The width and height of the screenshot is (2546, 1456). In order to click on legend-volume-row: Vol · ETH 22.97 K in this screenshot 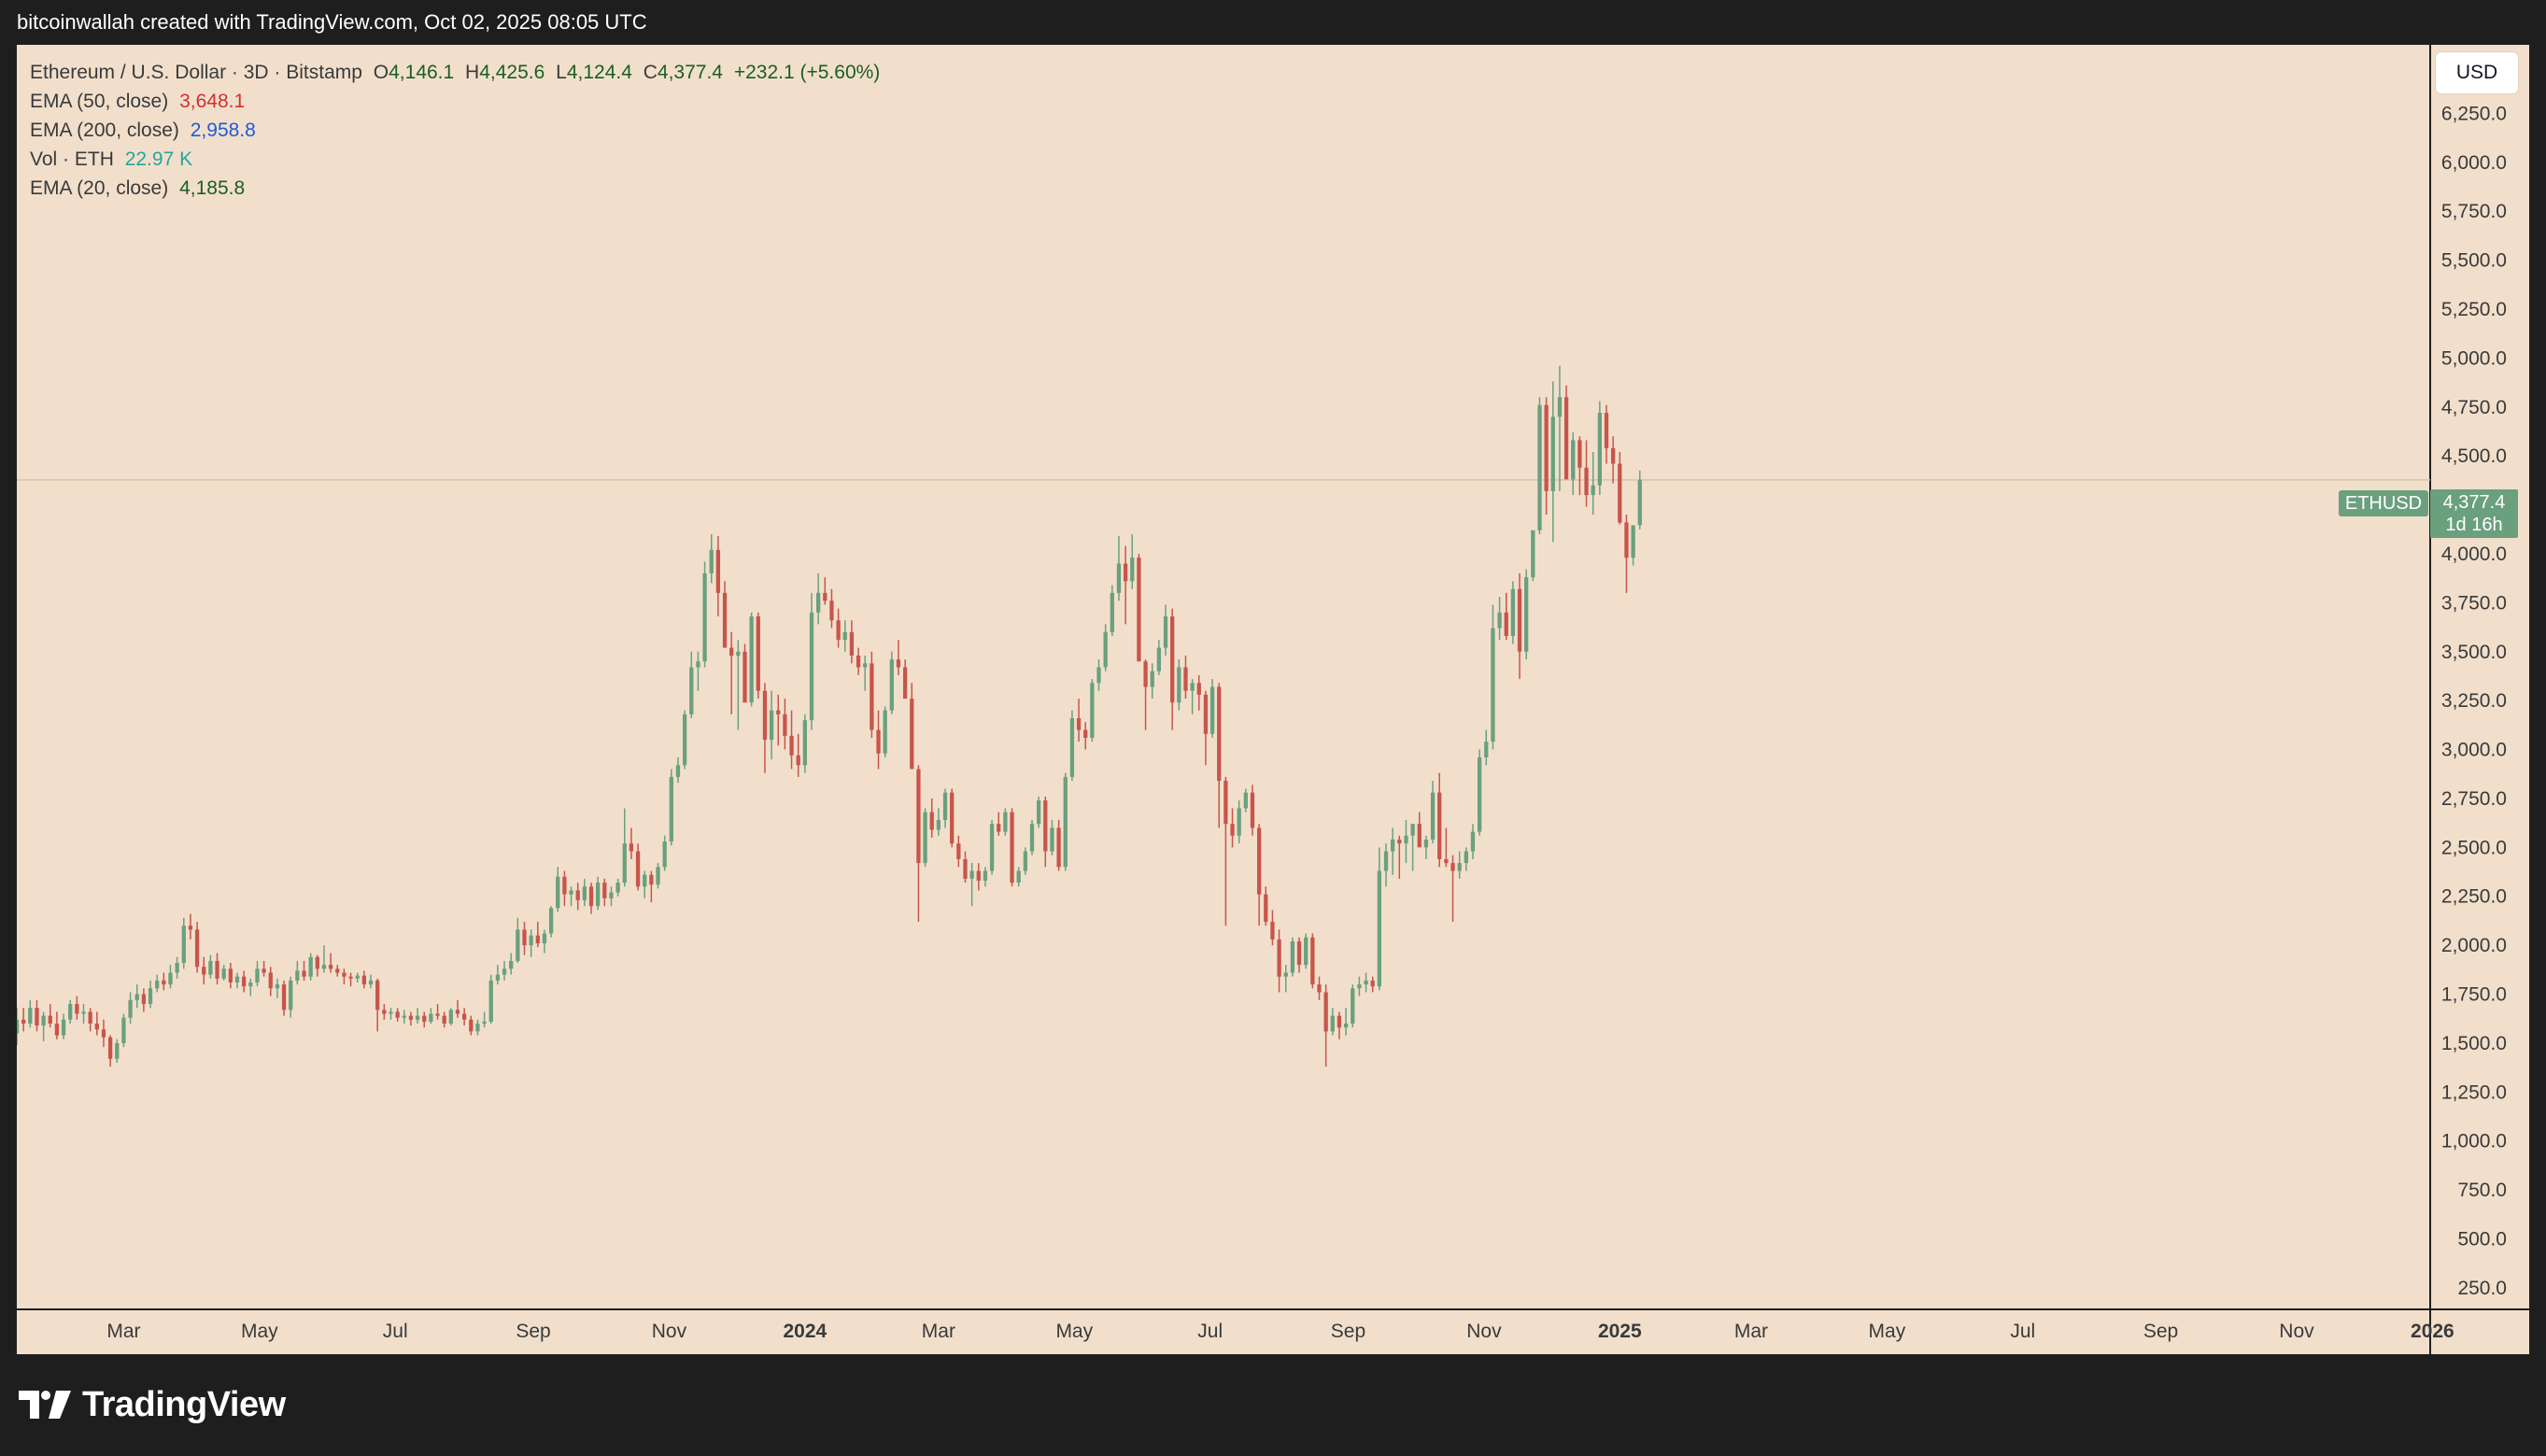, I will do `click(457, 159)`.